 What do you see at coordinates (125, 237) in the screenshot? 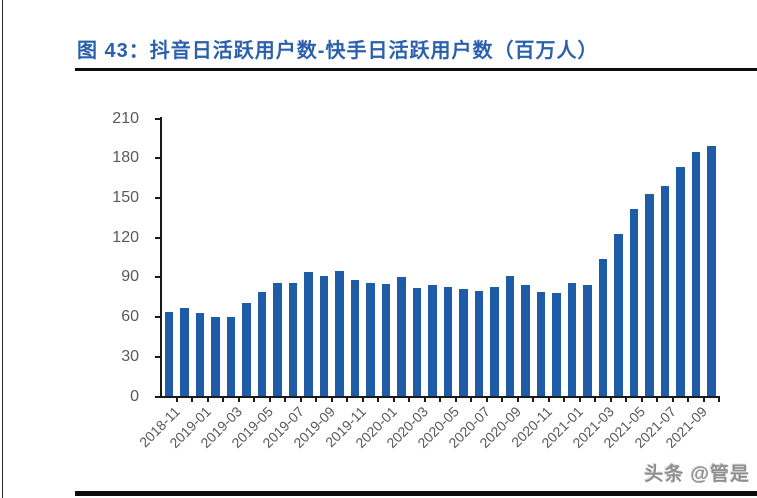
I see `y-axis-tick-label: 120` at bounding box center [125, 237].